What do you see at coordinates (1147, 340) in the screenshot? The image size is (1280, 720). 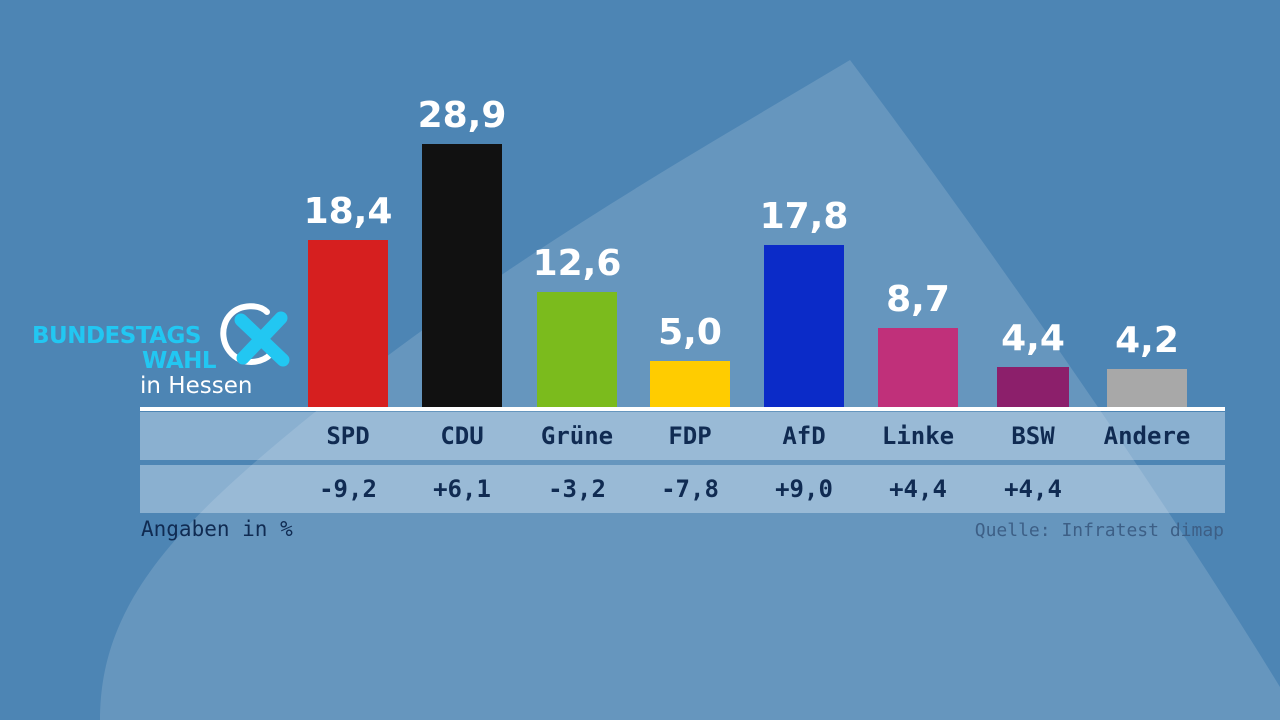 I see `value-label-andere: 4,2` at bounding box center [1147, 340].